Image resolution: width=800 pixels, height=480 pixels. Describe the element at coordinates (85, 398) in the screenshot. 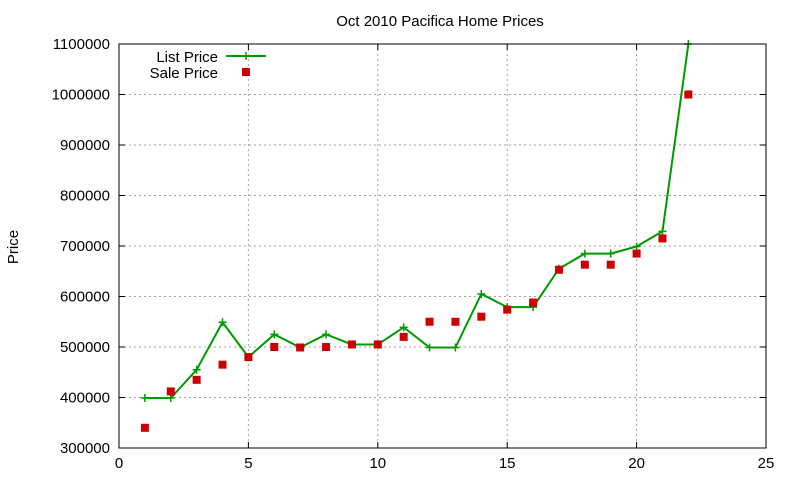

I see `y-tick-label: 400000` at that location.